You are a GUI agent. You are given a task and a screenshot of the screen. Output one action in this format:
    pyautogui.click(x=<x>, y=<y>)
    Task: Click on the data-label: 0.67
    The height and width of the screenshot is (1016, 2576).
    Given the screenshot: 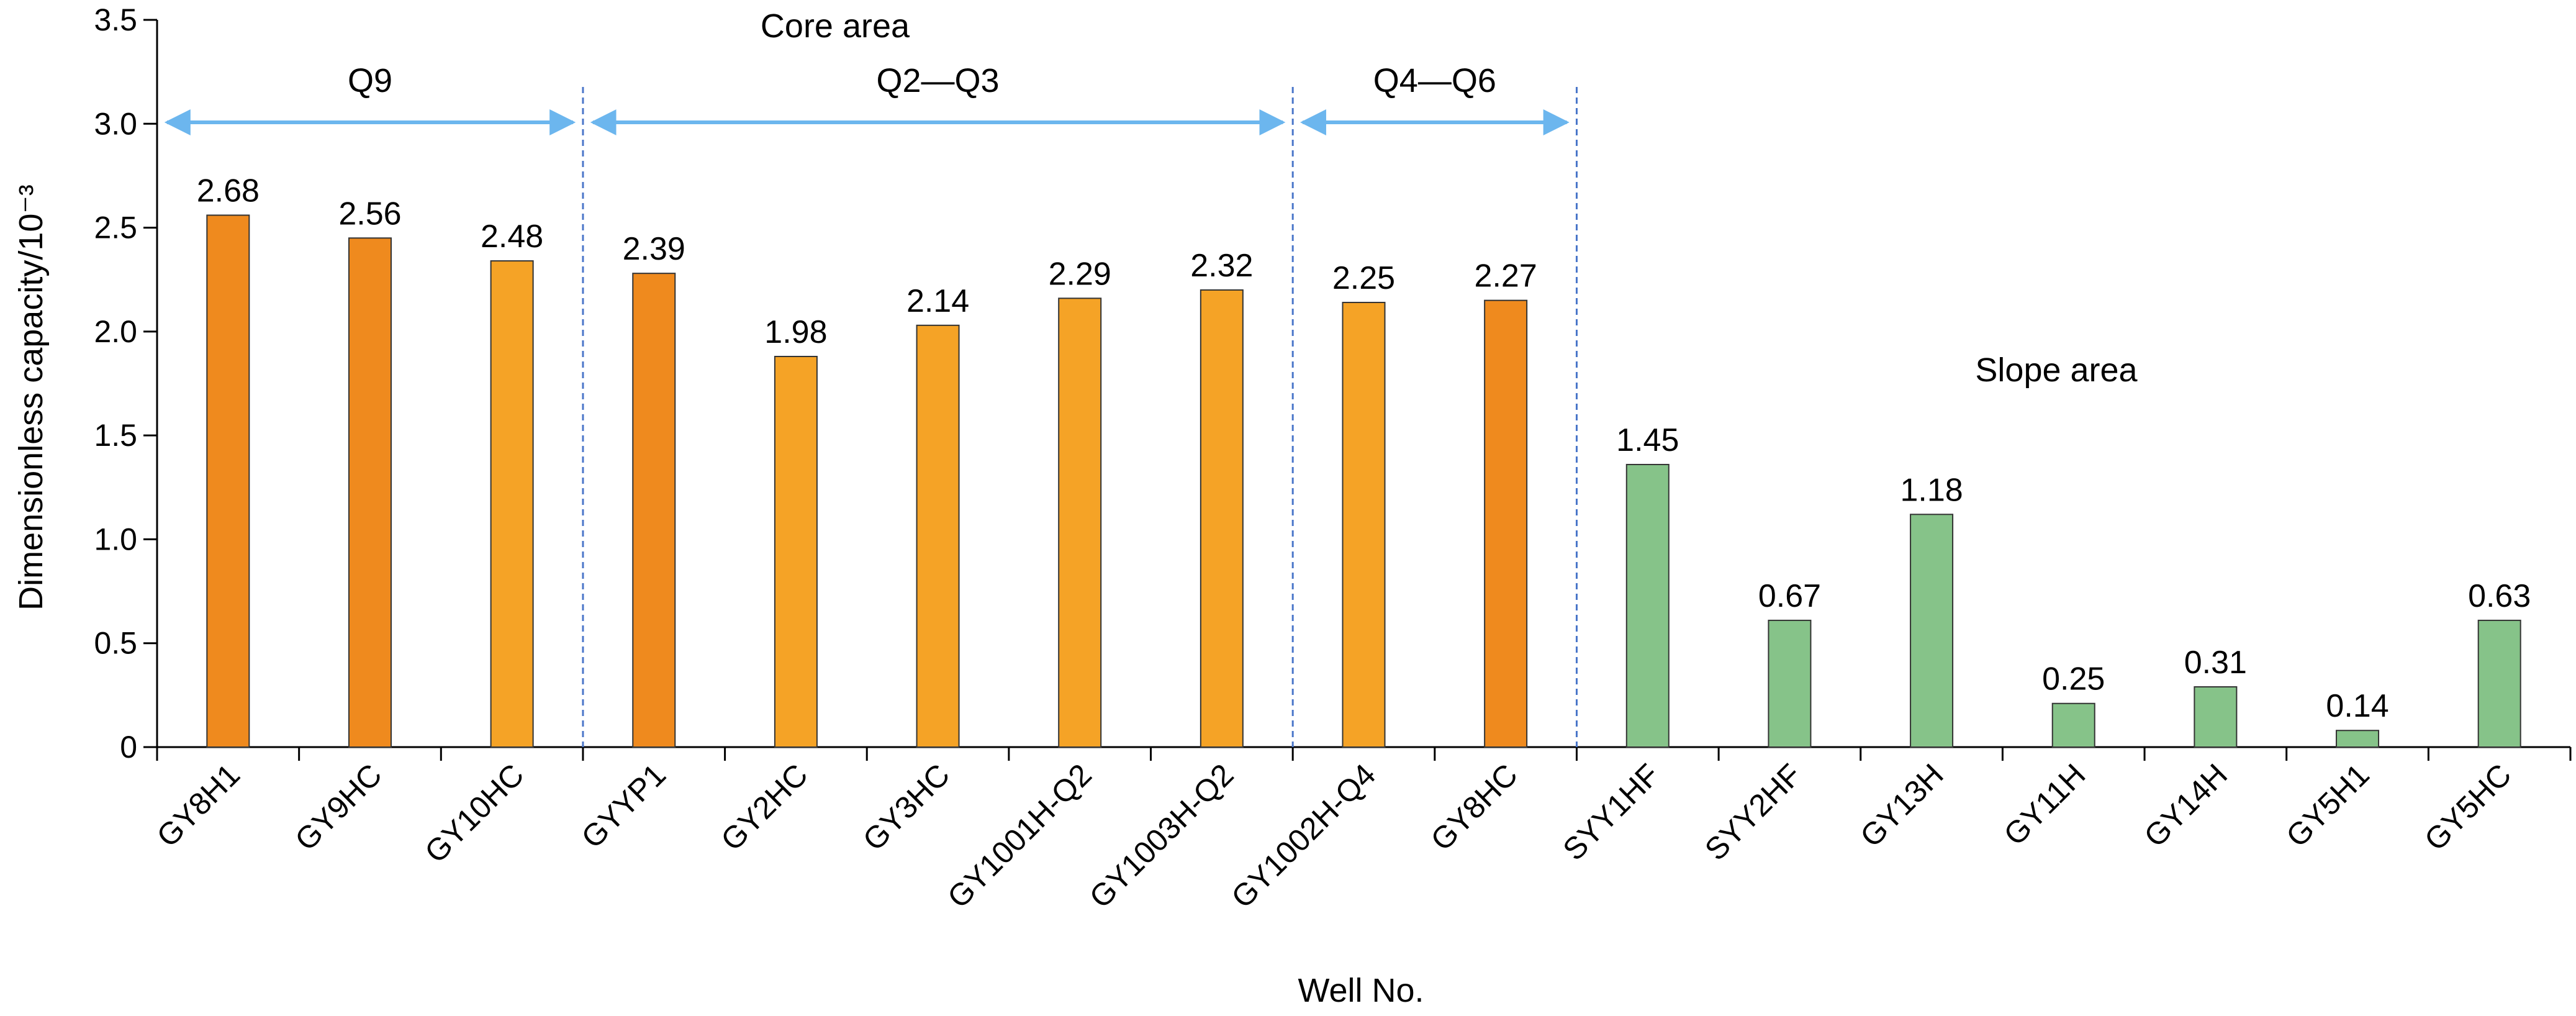 What is the action you would take?
    pyautogui.click(x=1789, y=596)
    